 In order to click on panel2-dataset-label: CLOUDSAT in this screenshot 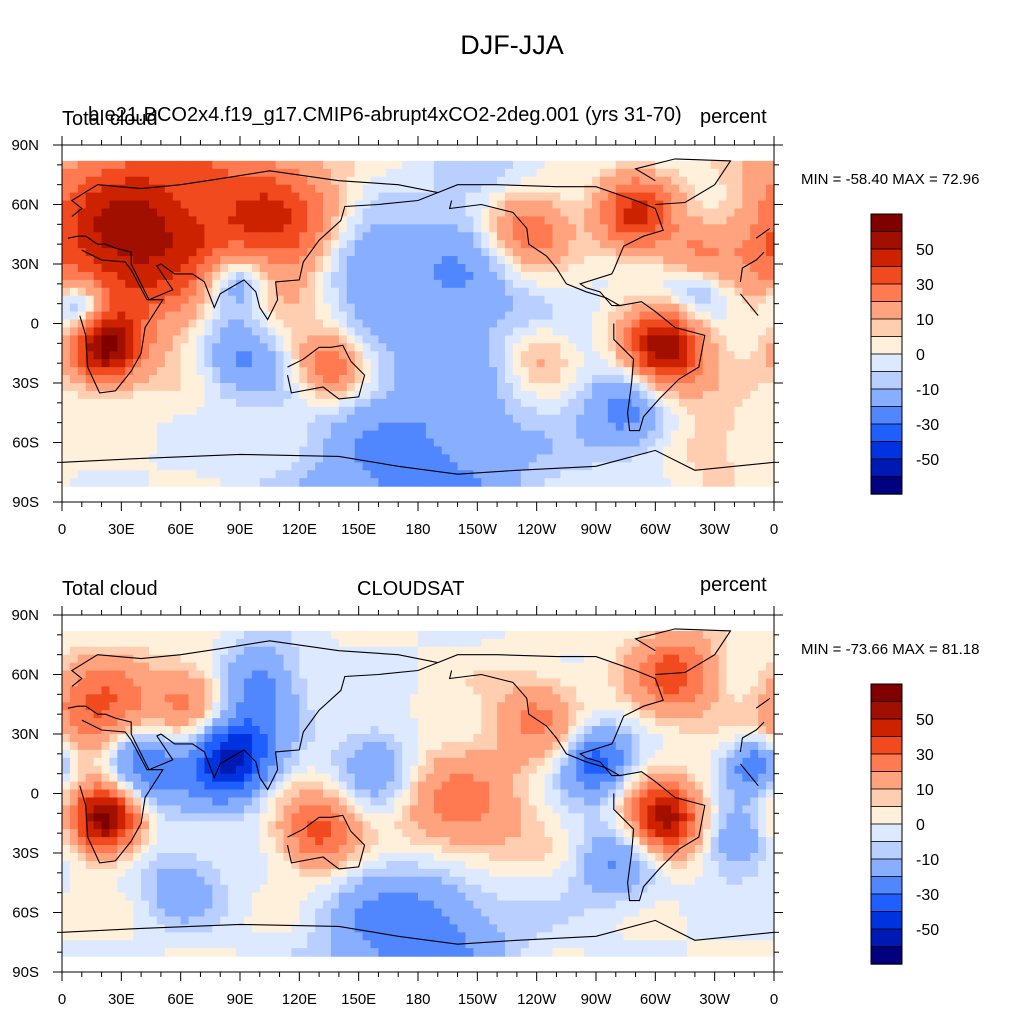, I will do `click(411, 589)`.